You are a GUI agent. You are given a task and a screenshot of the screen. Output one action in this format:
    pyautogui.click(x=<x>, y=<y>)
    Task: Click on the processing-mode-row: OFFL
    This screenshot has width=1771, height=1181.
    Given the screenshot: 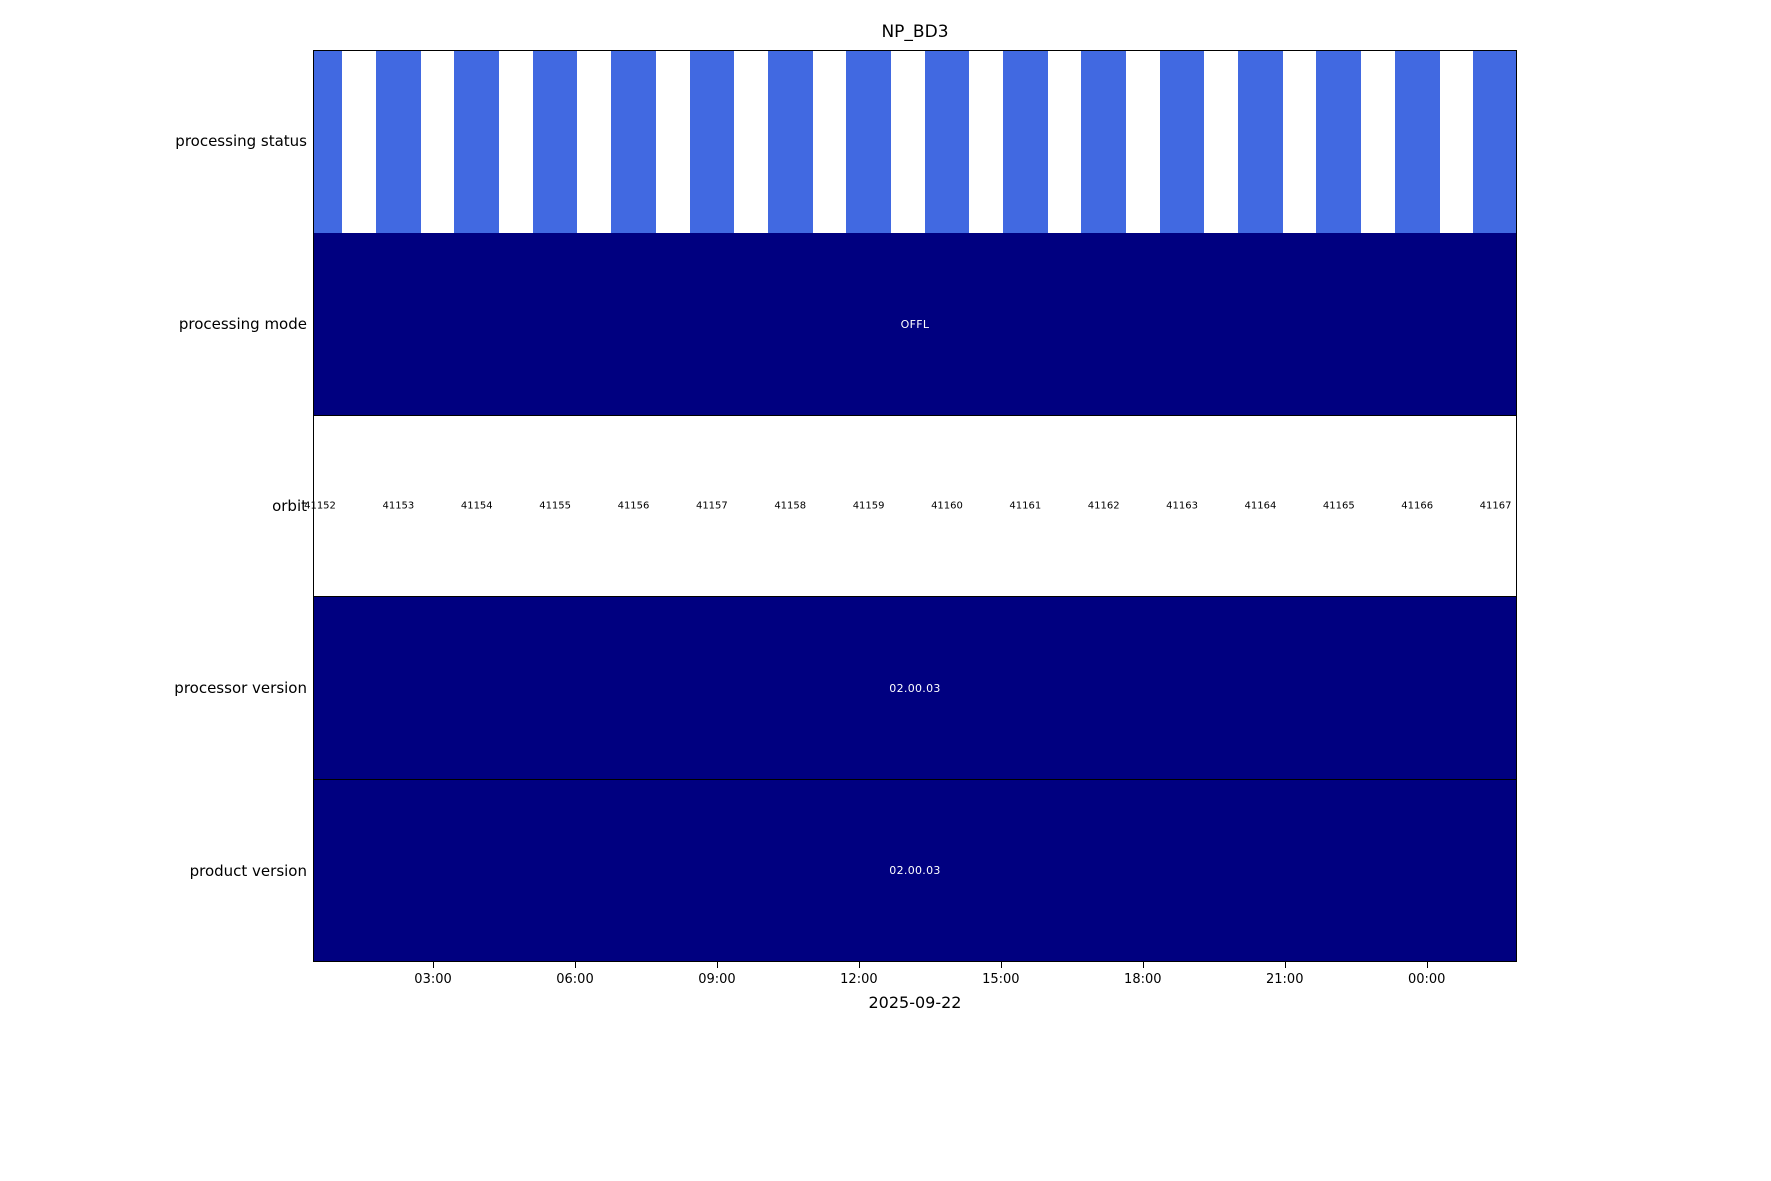 What is the action you would take?
    pyautogui.click(x=915, y=324)
    